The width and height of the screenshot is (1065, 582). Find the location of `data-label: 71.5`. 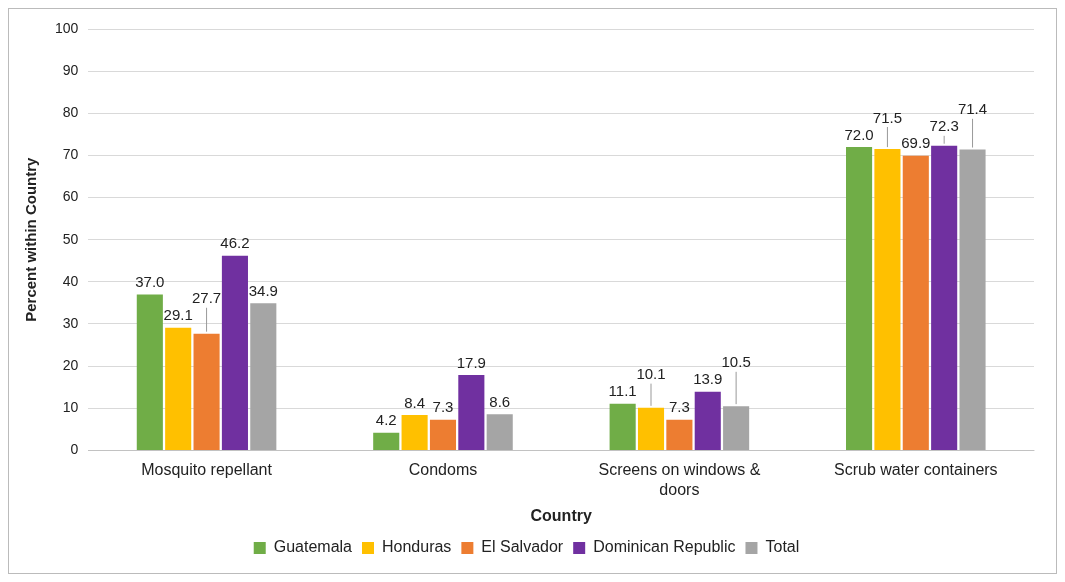

data-label: 71.5 is located at coordinates (887, 117).